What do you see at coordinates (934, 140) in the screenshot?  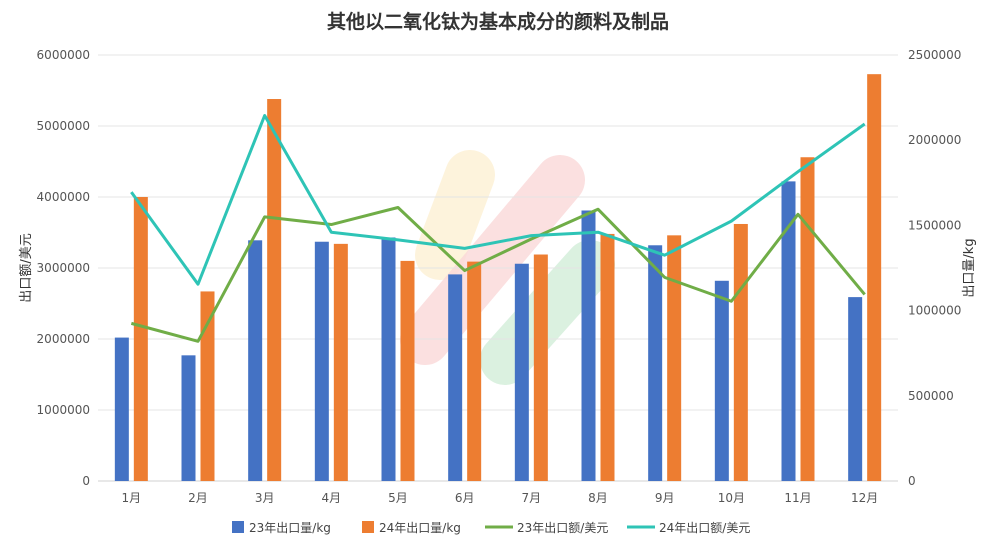 I see `y-right-tick-label: 2000000` at bounding box center [934, 140].